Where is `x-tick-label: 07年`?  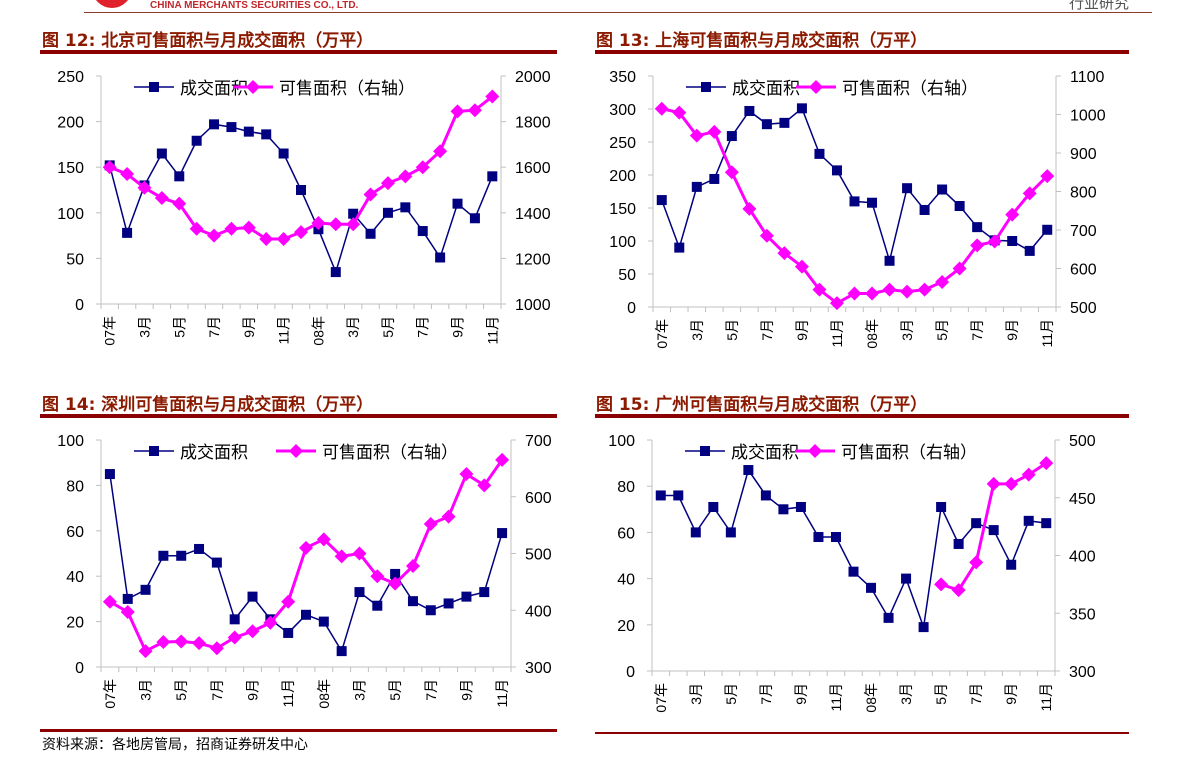
x-tick-label: 07年 is located at coordinates (661, 698).